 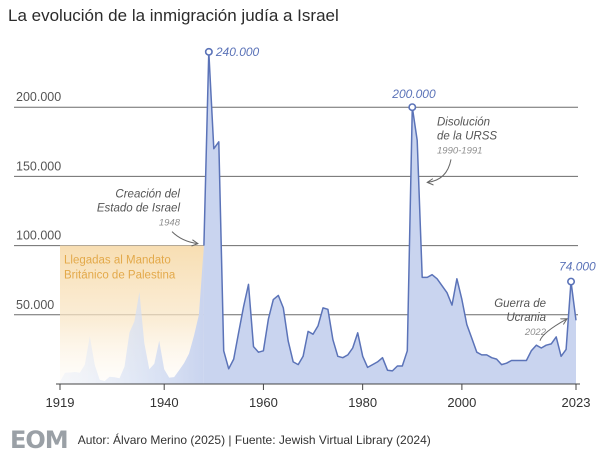 What do you see at coordinates (170, 223) in the screenshot?
I see `event-year-label: 1948` at bounding box center [170, 223].